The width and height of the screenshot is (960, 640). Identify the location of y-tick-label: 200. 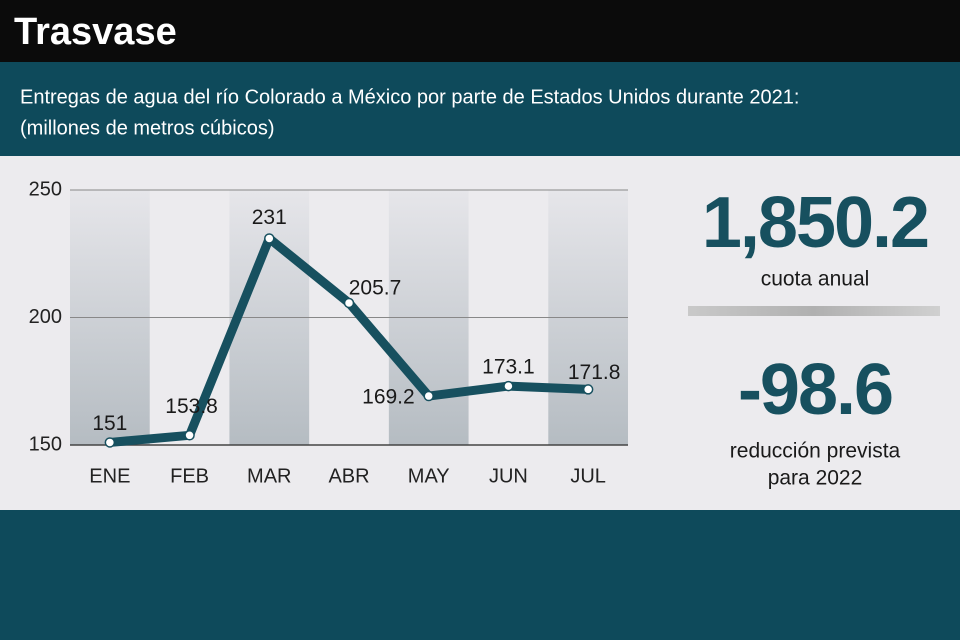
(45, 317).